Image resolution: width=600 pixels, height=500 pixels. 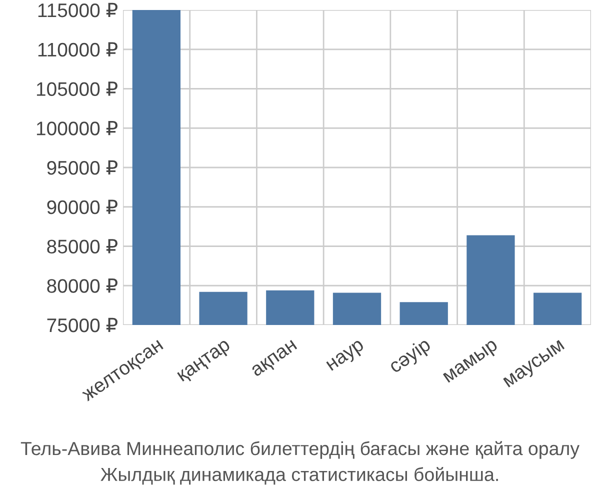 What do you see at coordinates (300, 450) in the screenshot?
I see `text: Тель-Авива Миннеаполис билеттердің бағасы және қайта оралу` at bounding box center [300, 450].